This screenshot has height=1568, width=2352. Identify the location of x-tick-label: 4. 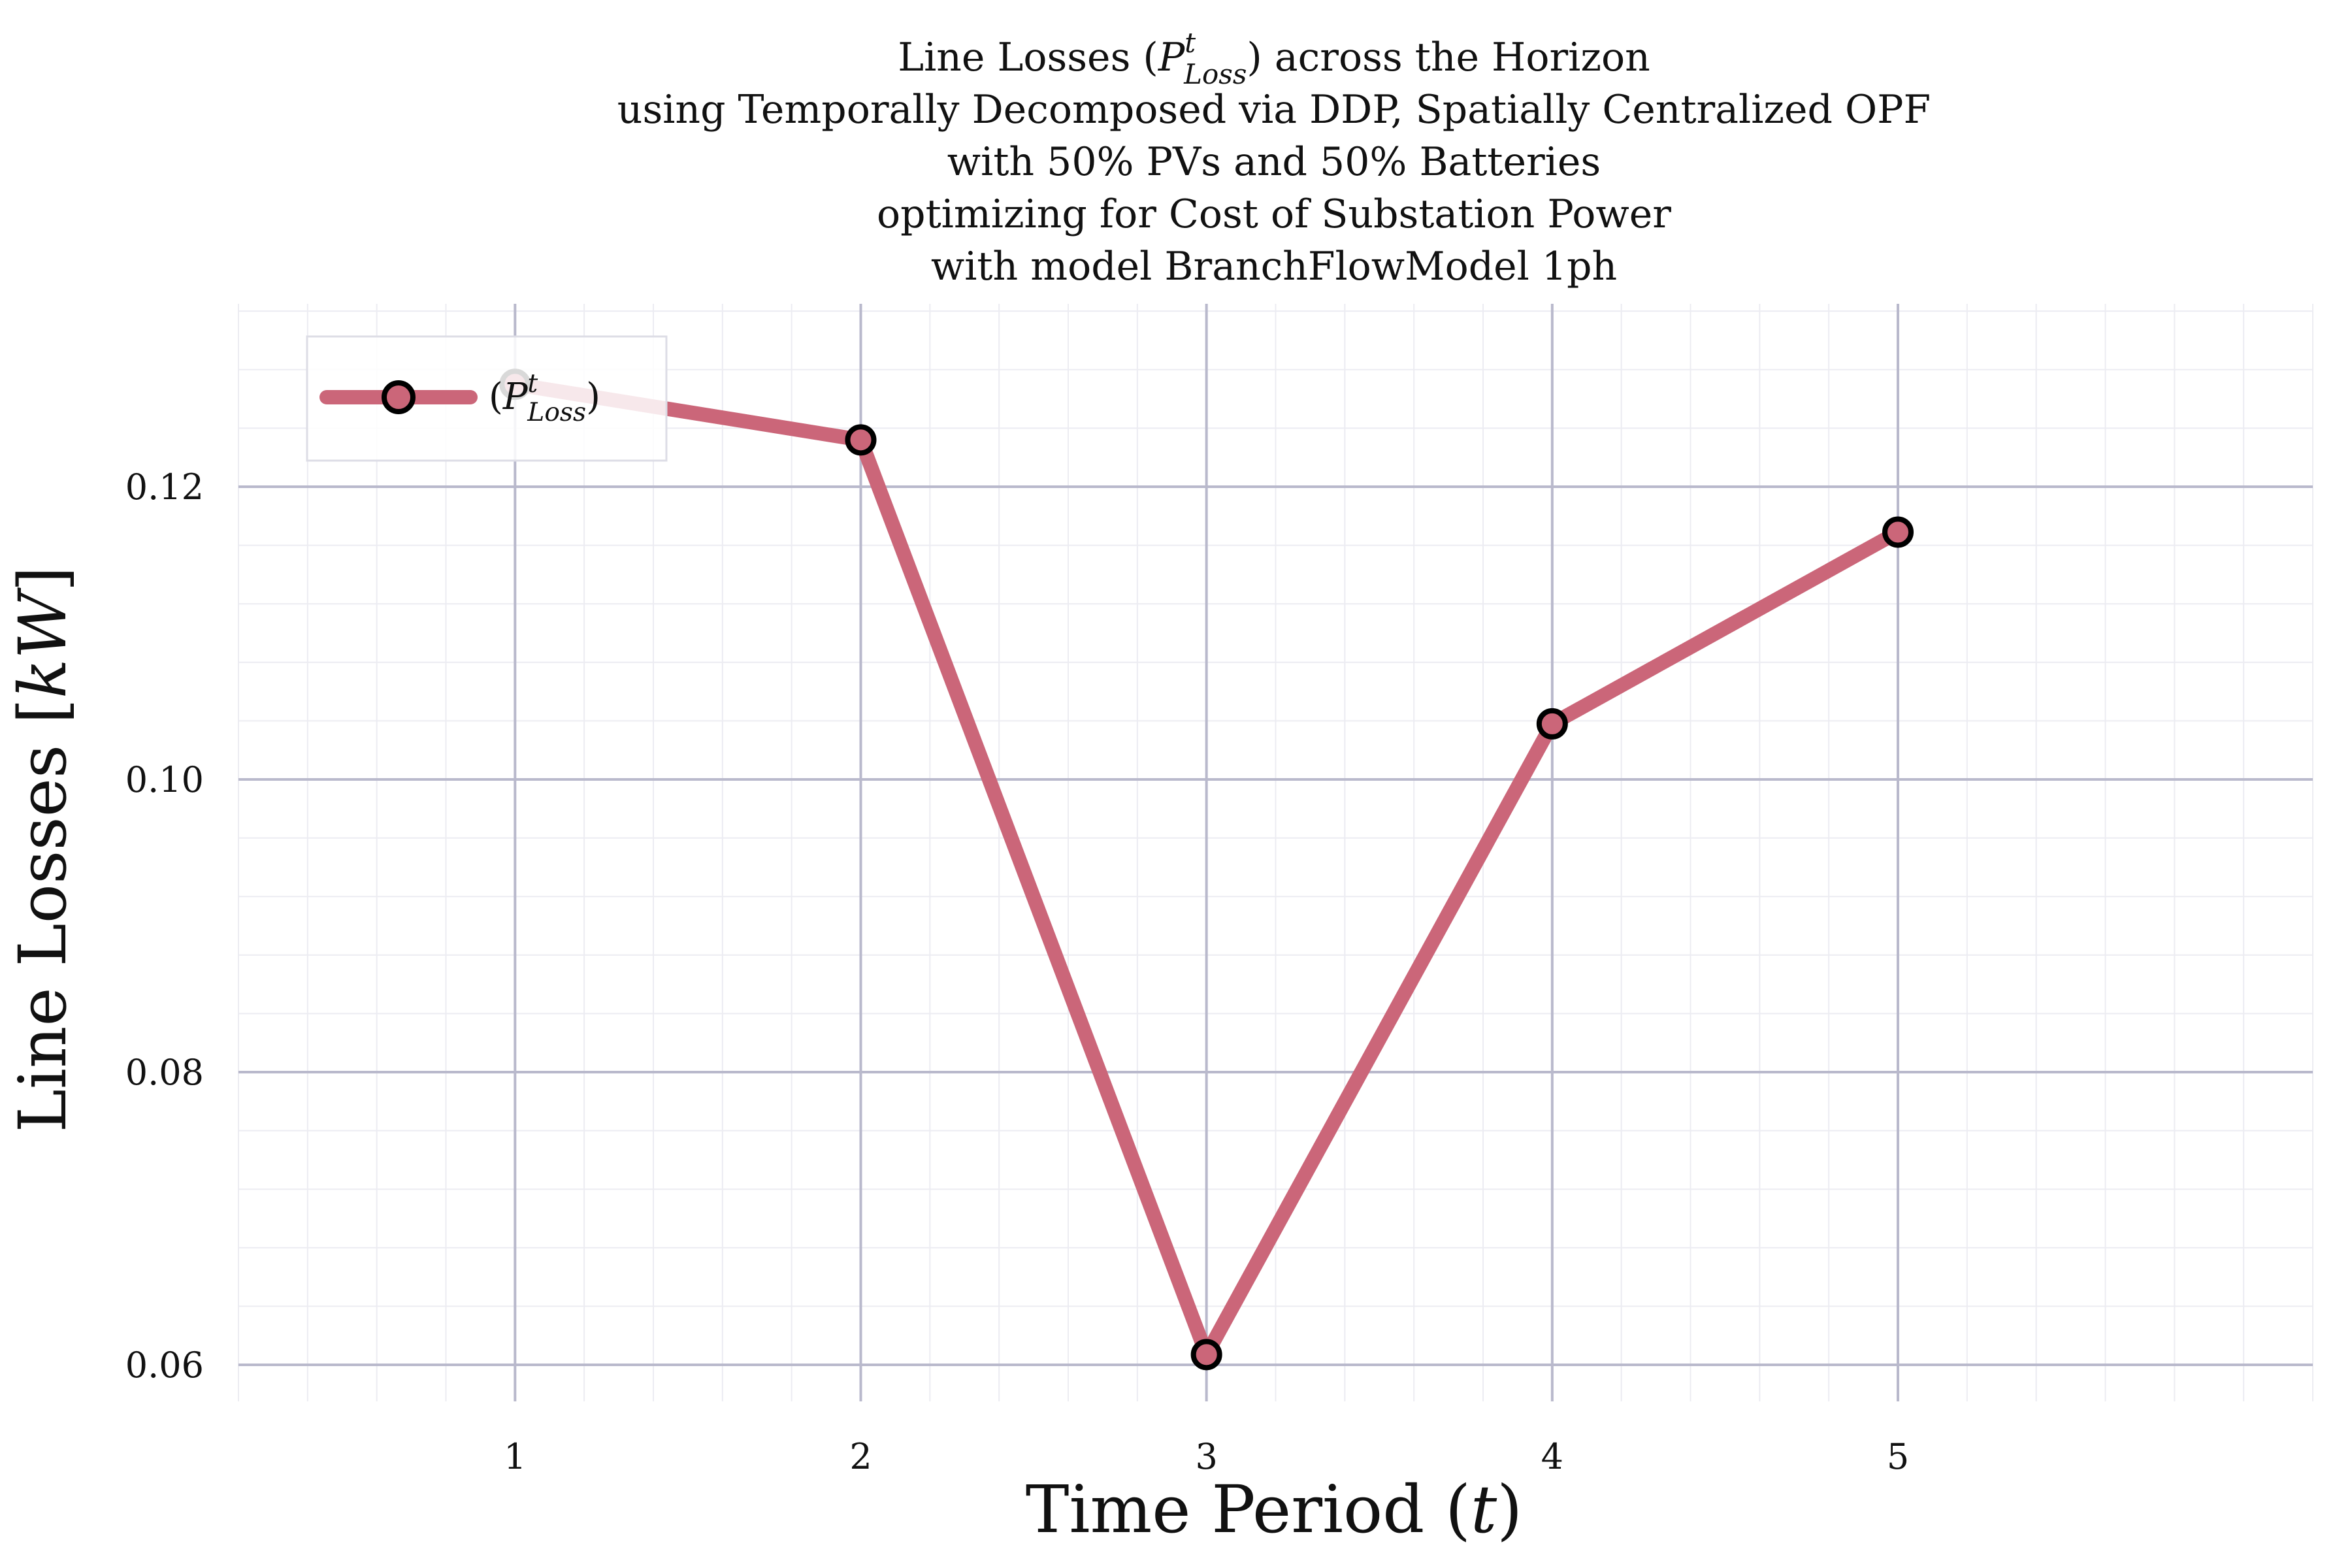
(1552, 1456).